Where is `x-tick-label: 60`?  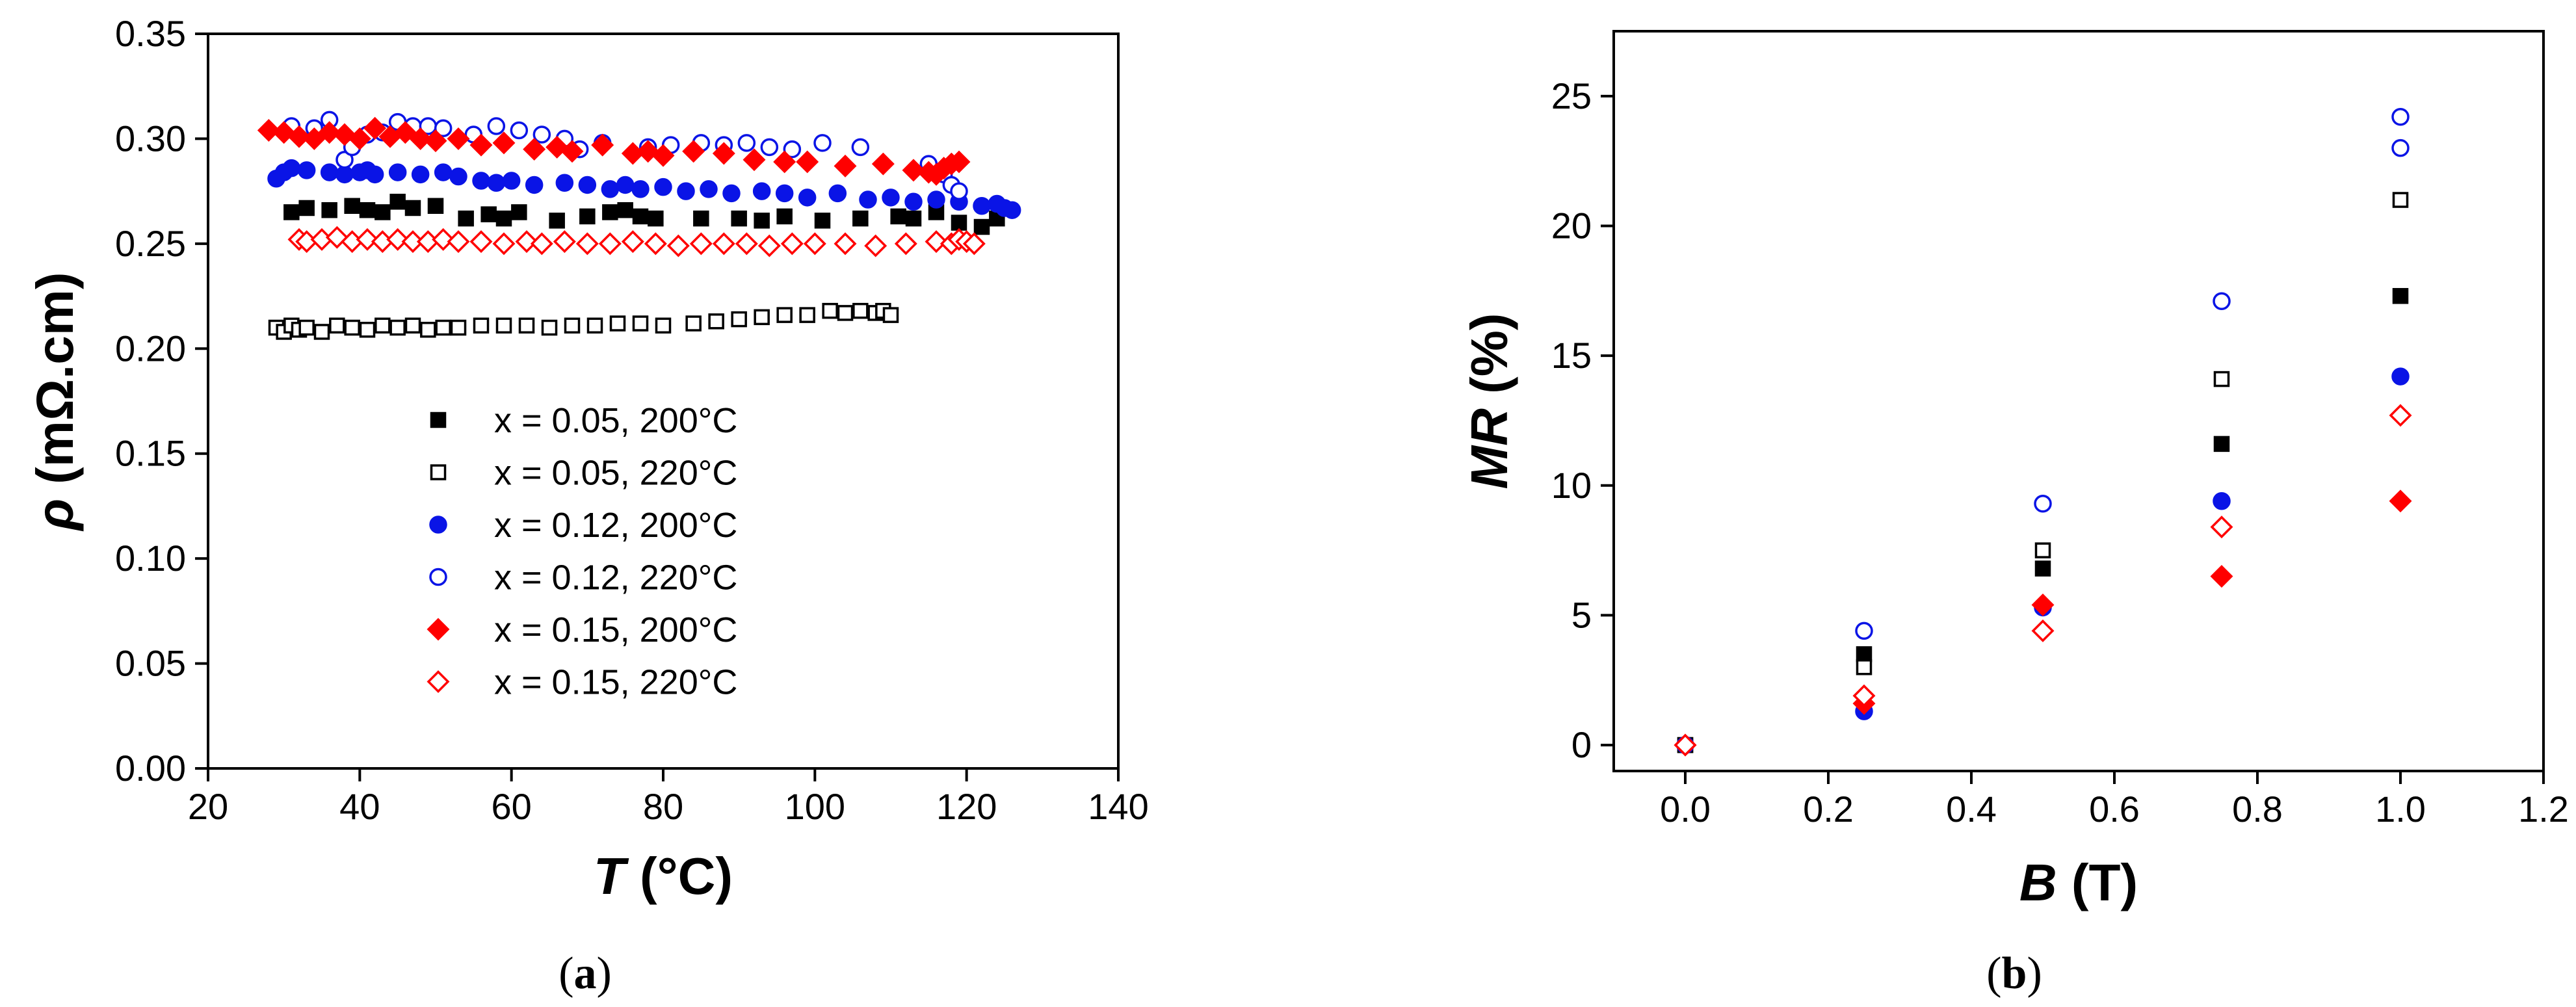
x-tick-label: 60 is located at coordinates (512, 806).